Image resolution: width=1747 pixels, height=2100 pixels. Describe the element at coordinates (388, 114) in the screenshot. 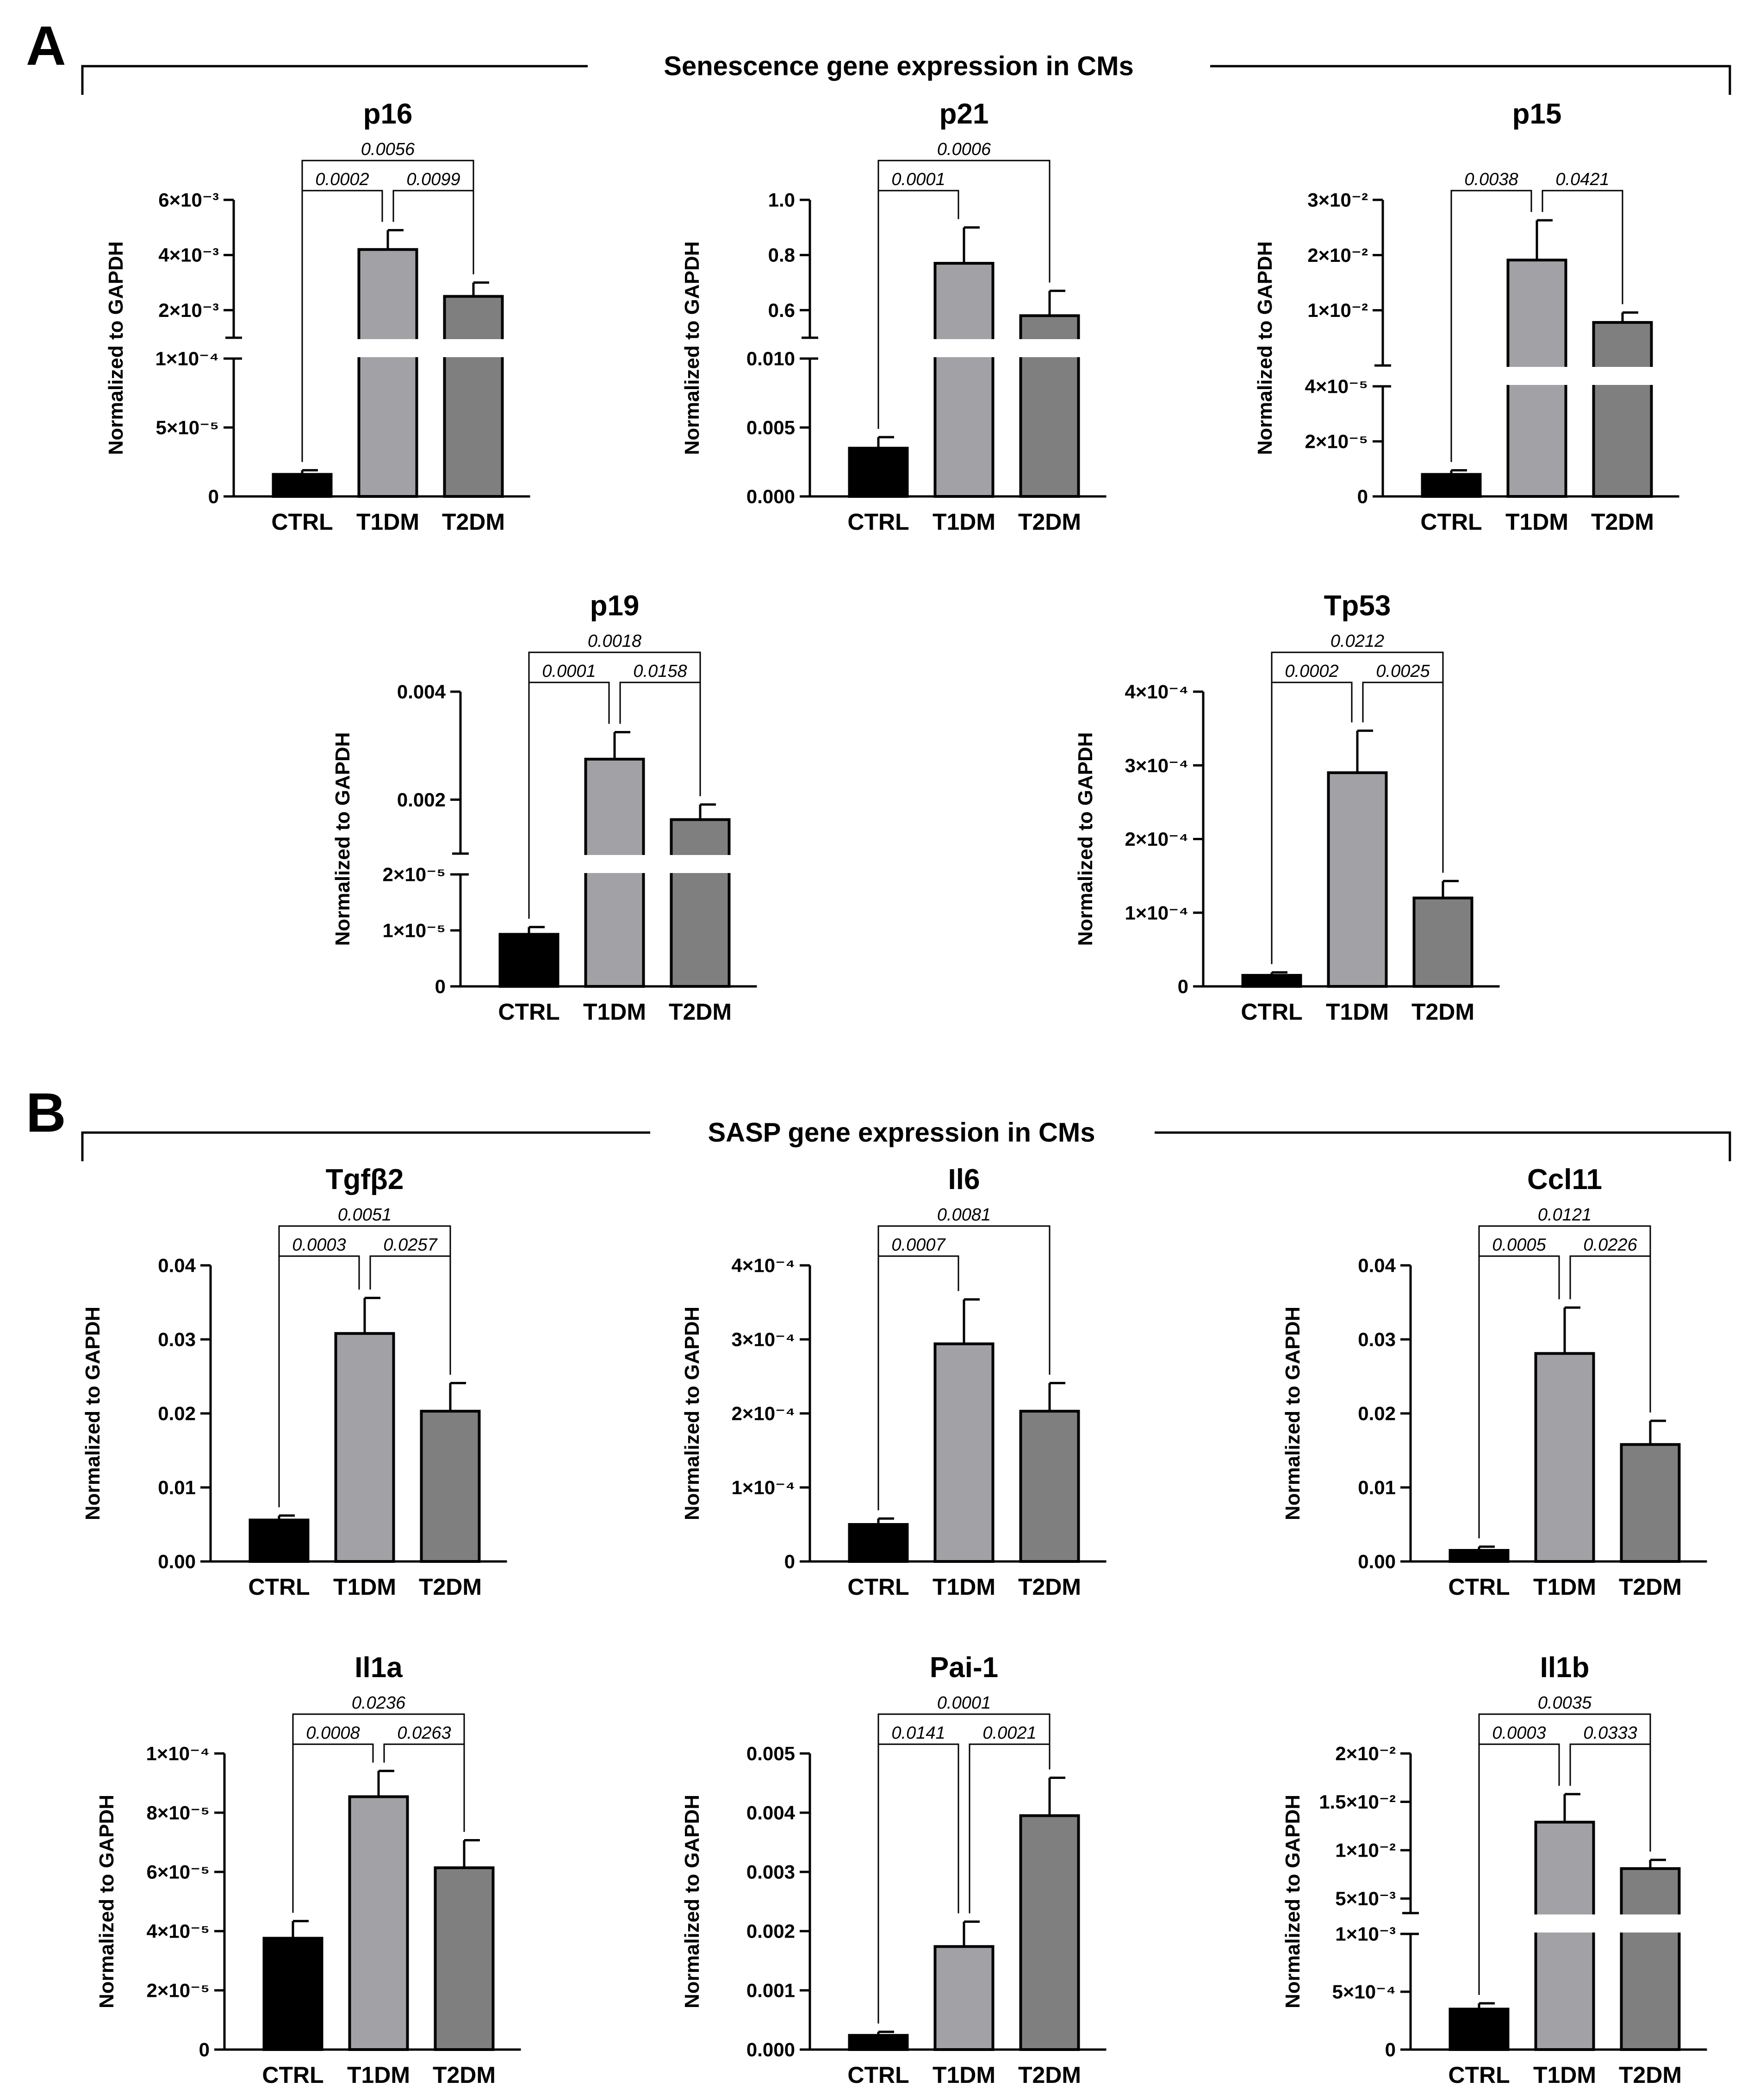

I see `chart-title: p16` at that location.